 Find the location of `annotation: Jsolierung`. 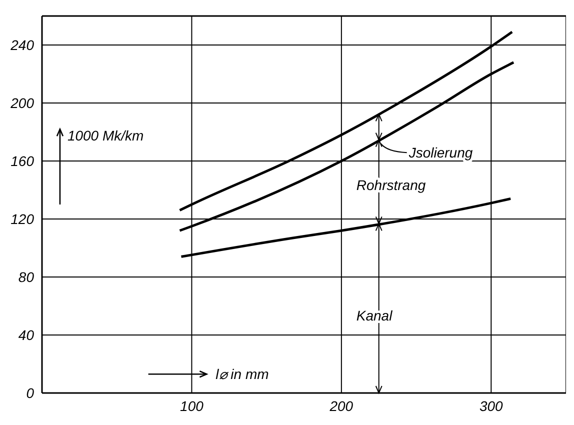

annotation: Jsolierung is located at coordinates (440, 152).